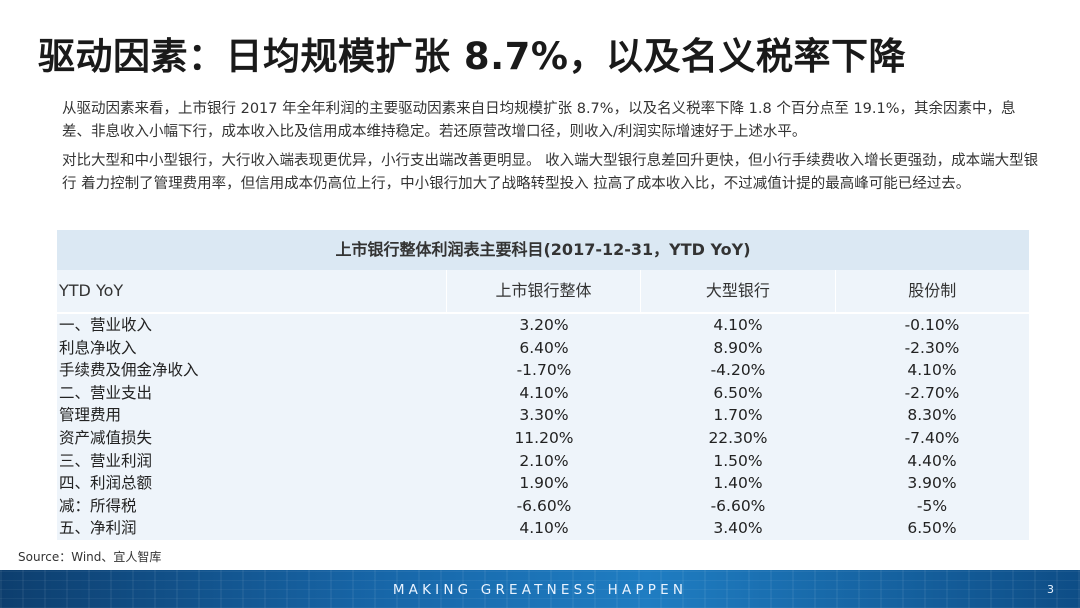 The height and width of the screenshot is (608, 1080). I want to click on table-row: 一、营业收入 3.20% 4.10% -0.10%, so click(543, 325).